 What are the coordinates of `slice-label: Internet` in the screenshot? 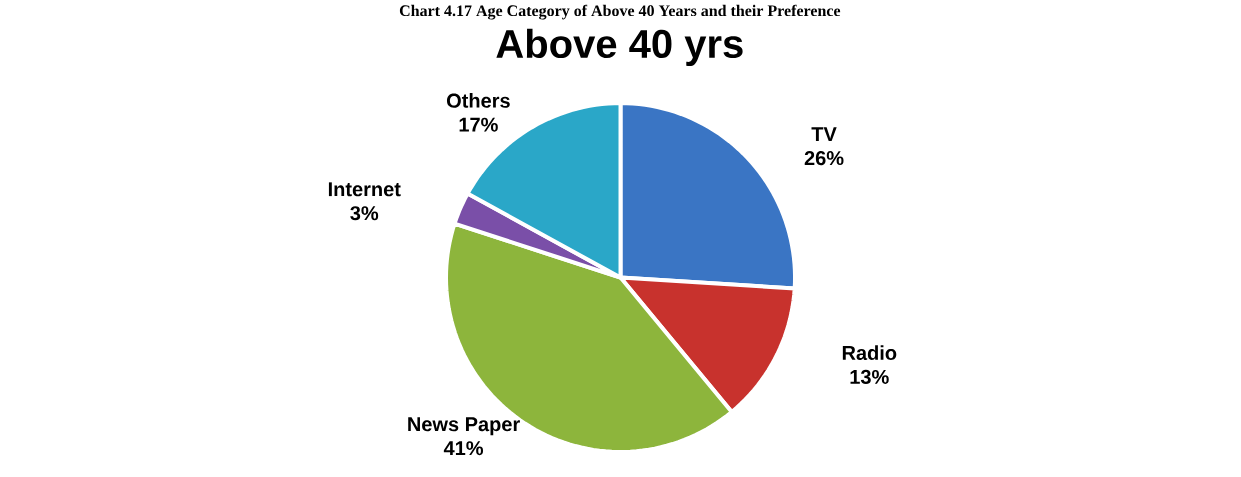 It's located at (364, 189).